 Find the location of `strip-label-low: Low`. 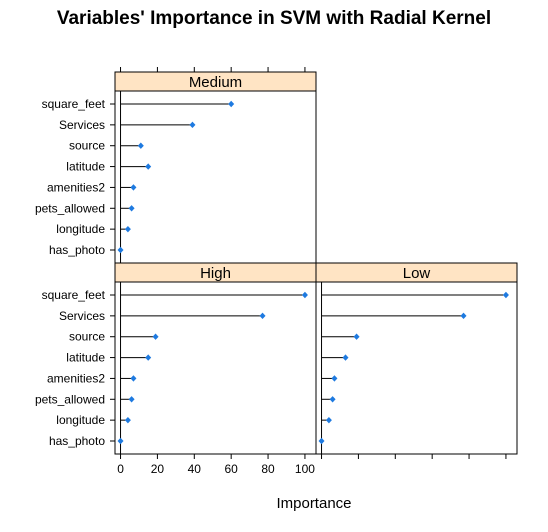

strip-label-low: Low is located at coordinates (417, 273).